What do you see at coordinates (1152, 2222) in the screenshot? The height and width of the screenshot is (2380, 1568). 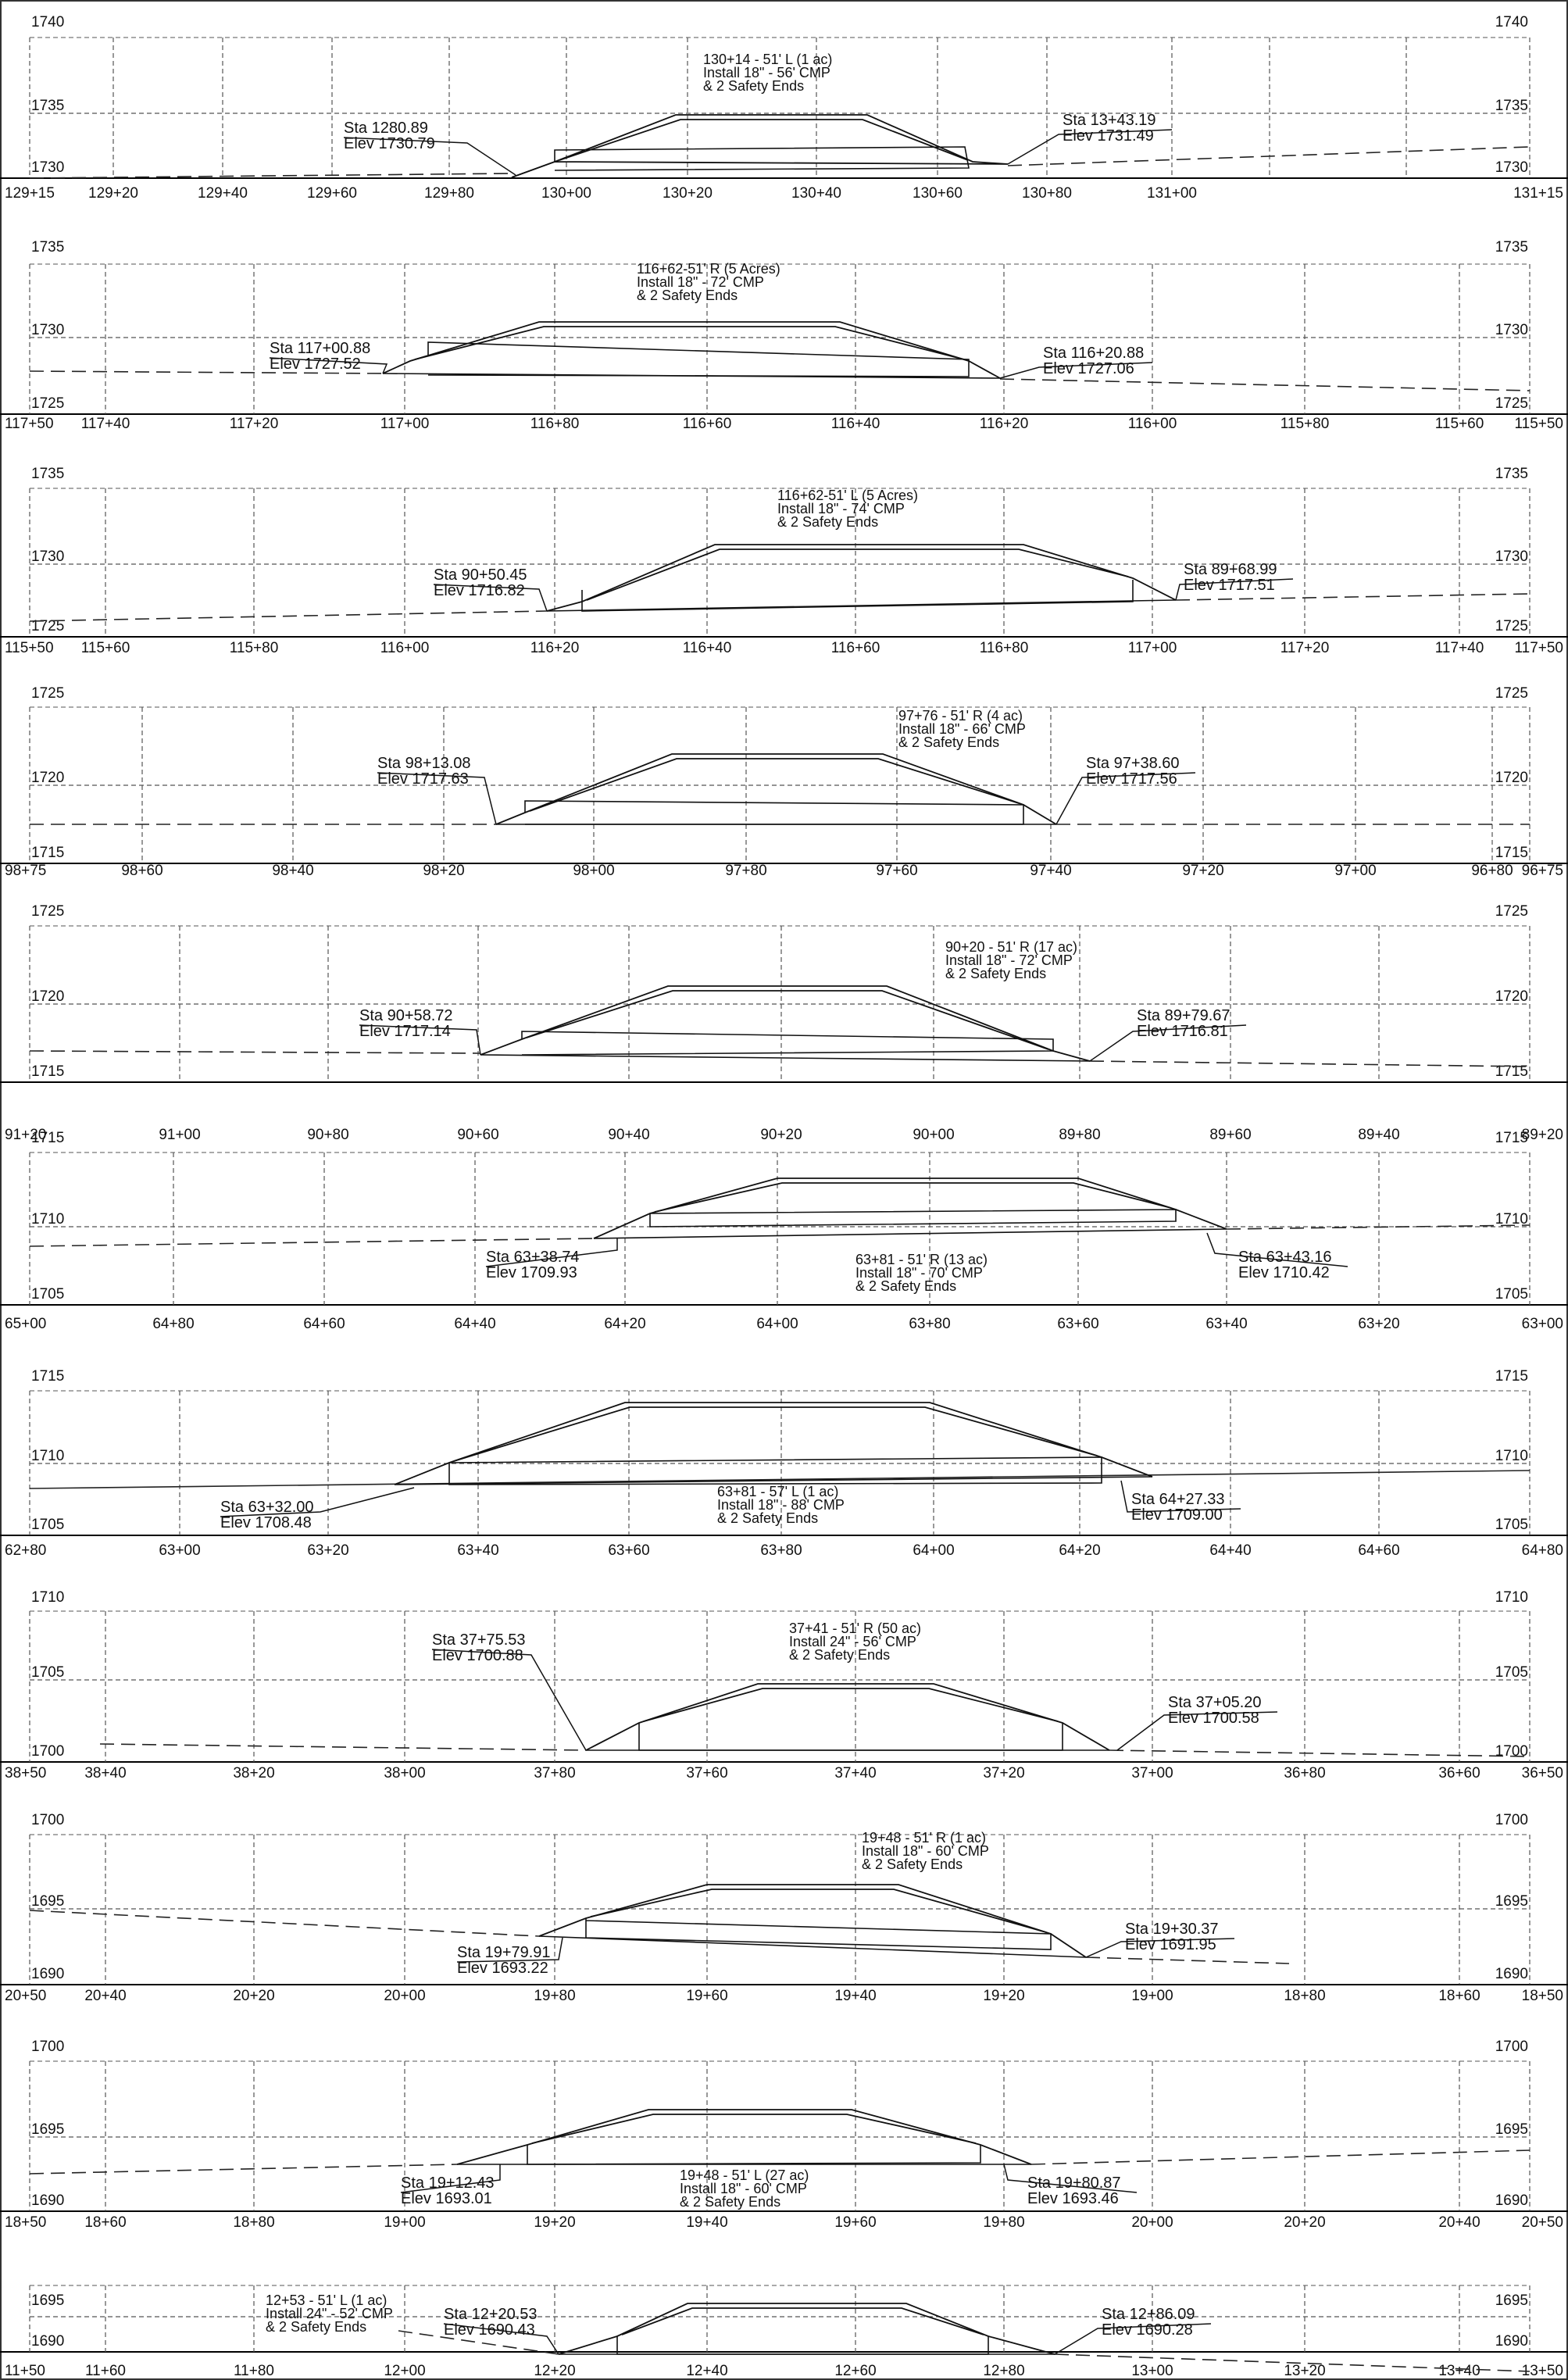 I see `station-label: 20+00` at bounding box center [1152, 2222].